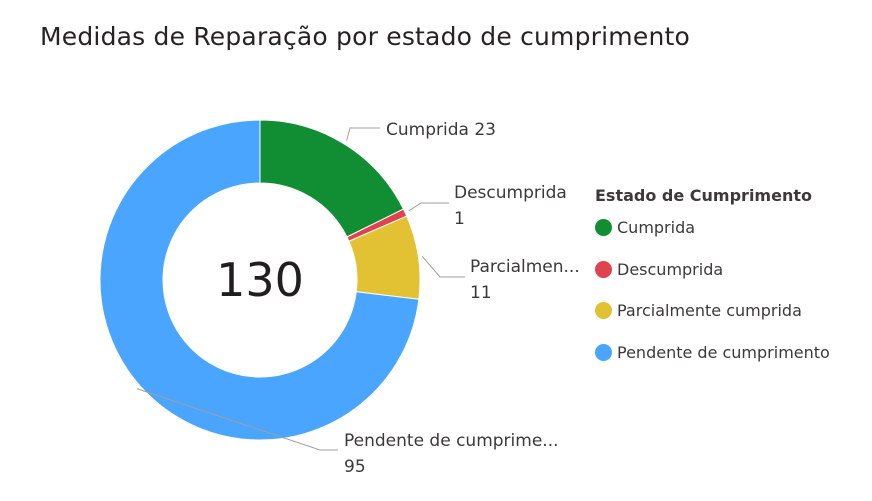 This screenshot has width=872, height=501. What do you see at coordinates (441, 130) in the screenshot?
I see `data-label: Cumprida 23` at bounding box center [441, 130].